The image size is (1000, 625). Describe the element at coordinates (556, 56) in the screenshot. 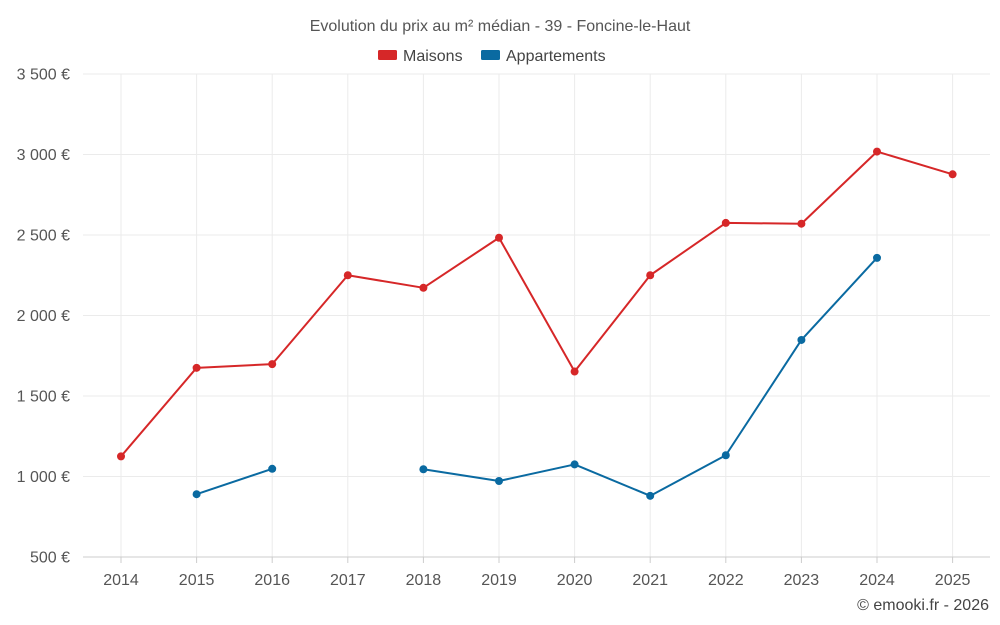

I see `legend-label: Appartements` at that location.